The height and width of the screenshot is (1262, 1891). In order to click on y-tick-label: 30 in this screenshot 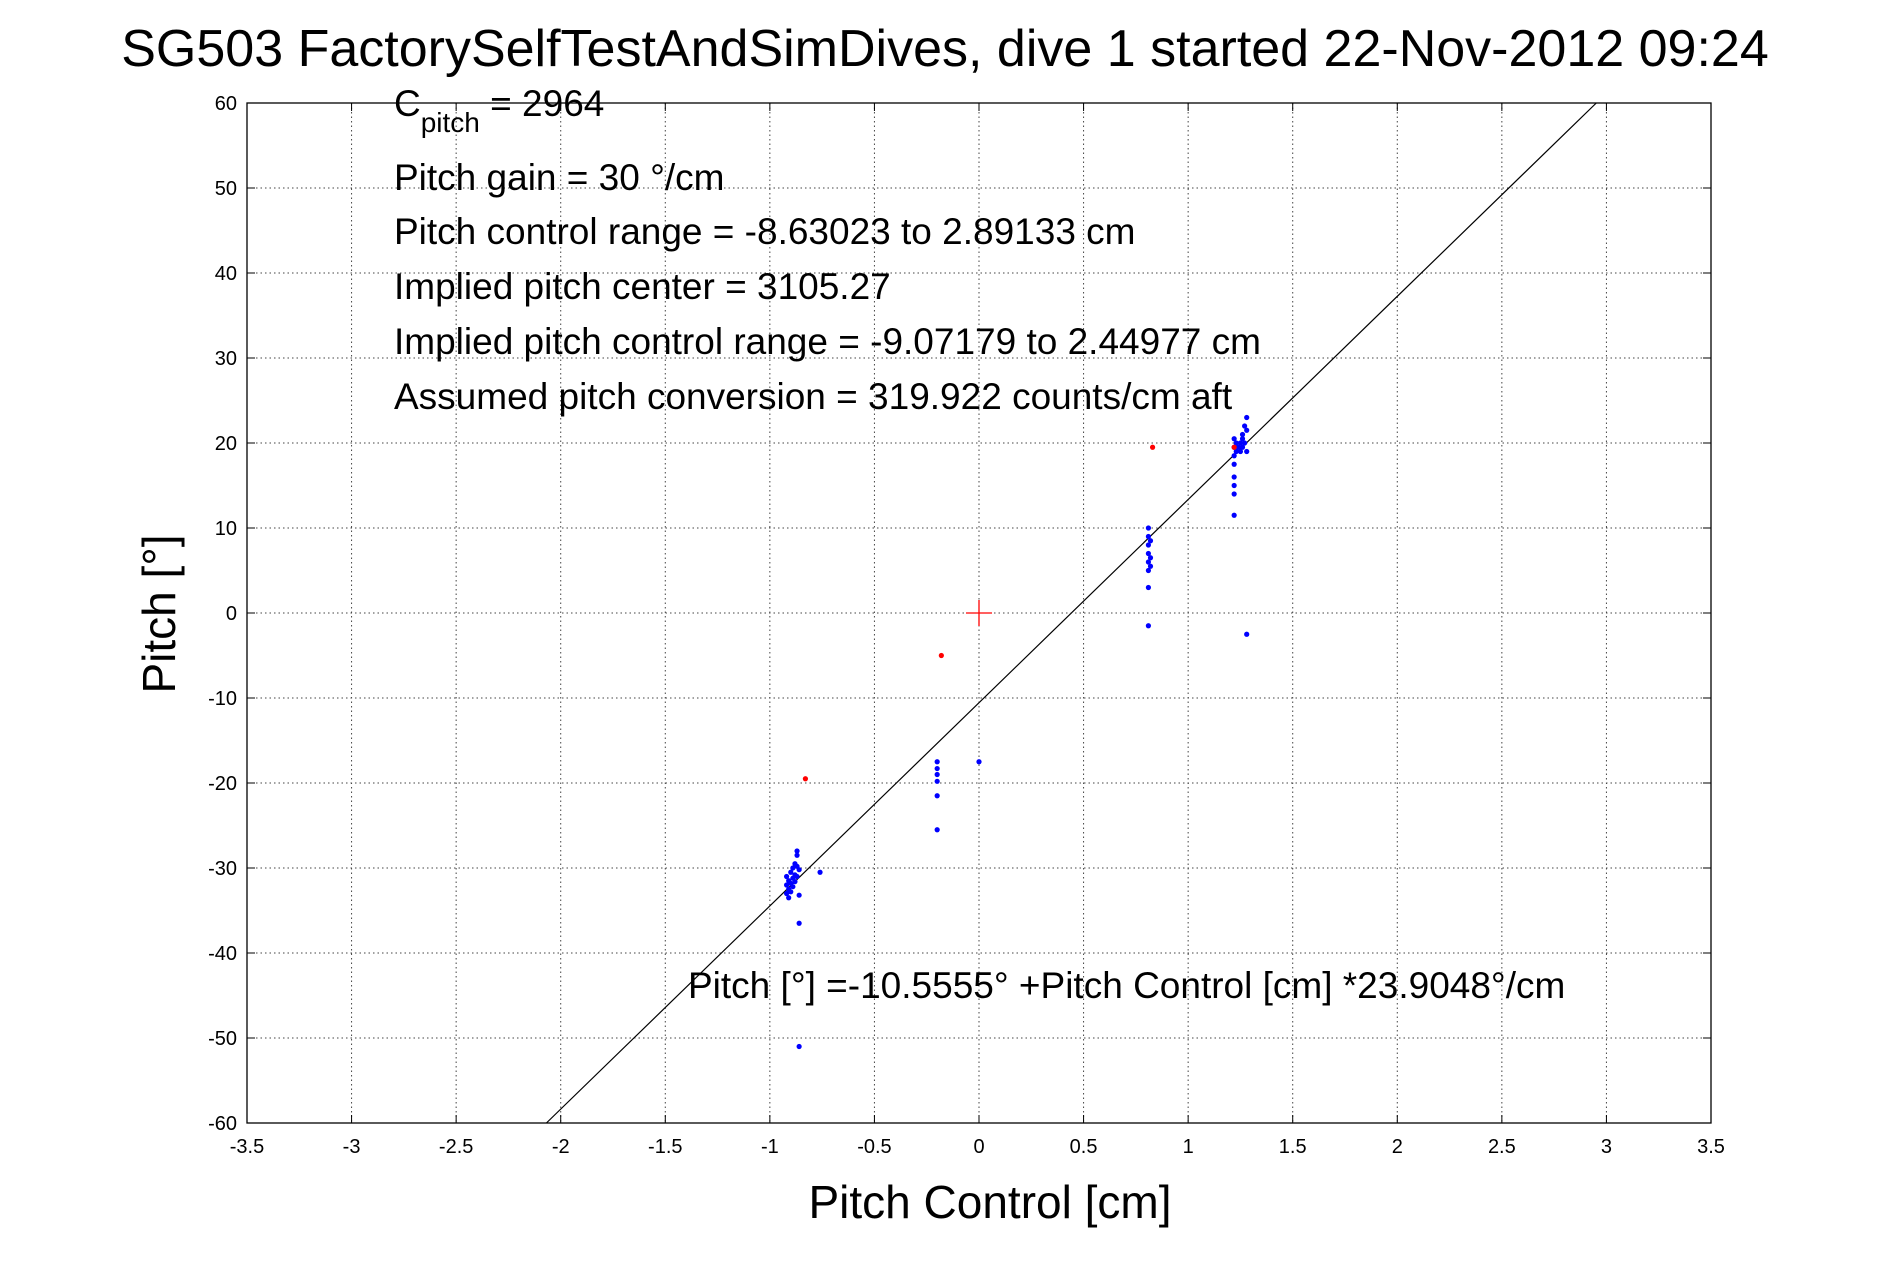, I will do `click(226, 359)`.